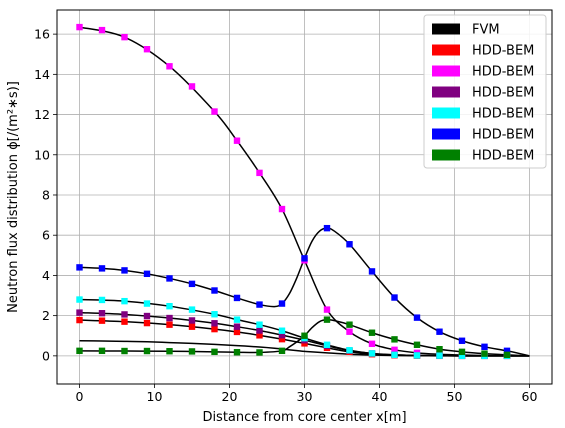  Describe the element at coordinates (46, 315) in the screenshot. I see `y-tick-label: 2` at that location.